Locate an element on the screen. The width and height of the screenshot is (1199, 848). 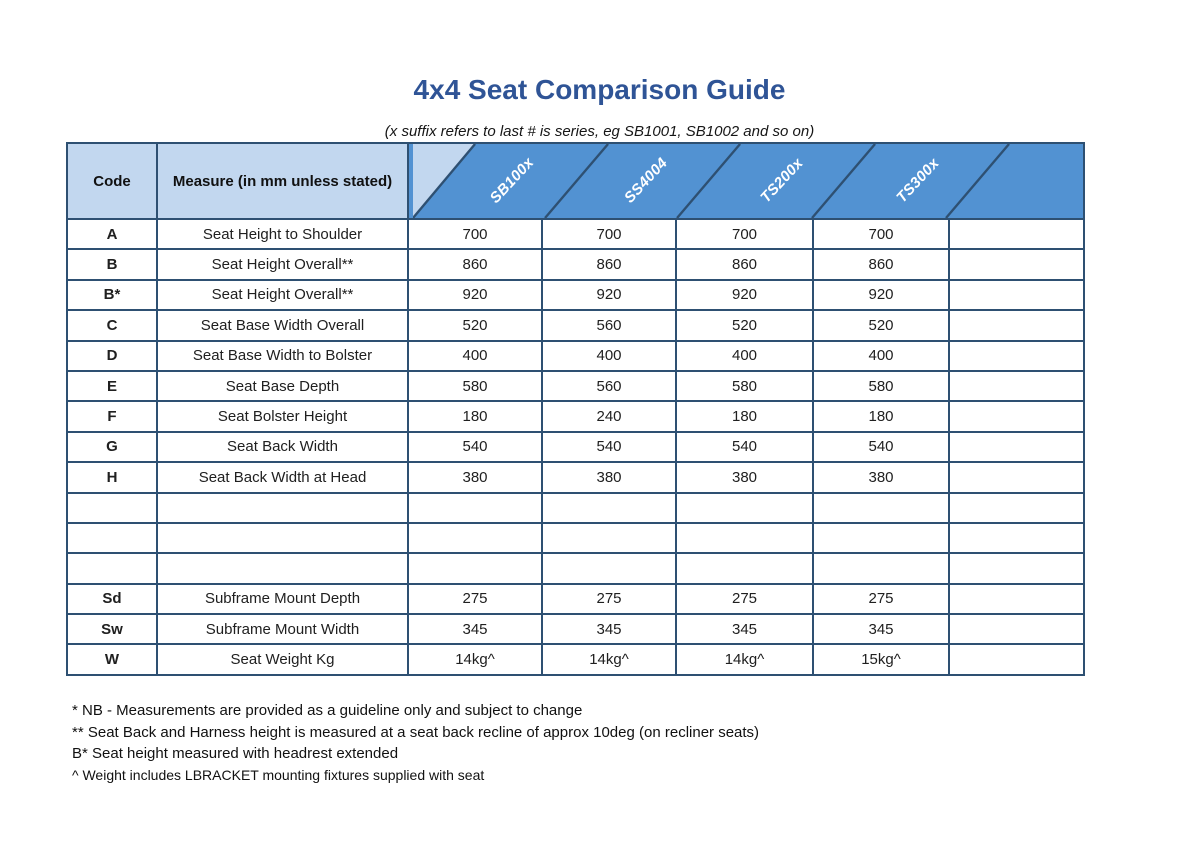
table-row: E Seat Base Depth 580 560 580 580 is located at coordinates (575, 386).